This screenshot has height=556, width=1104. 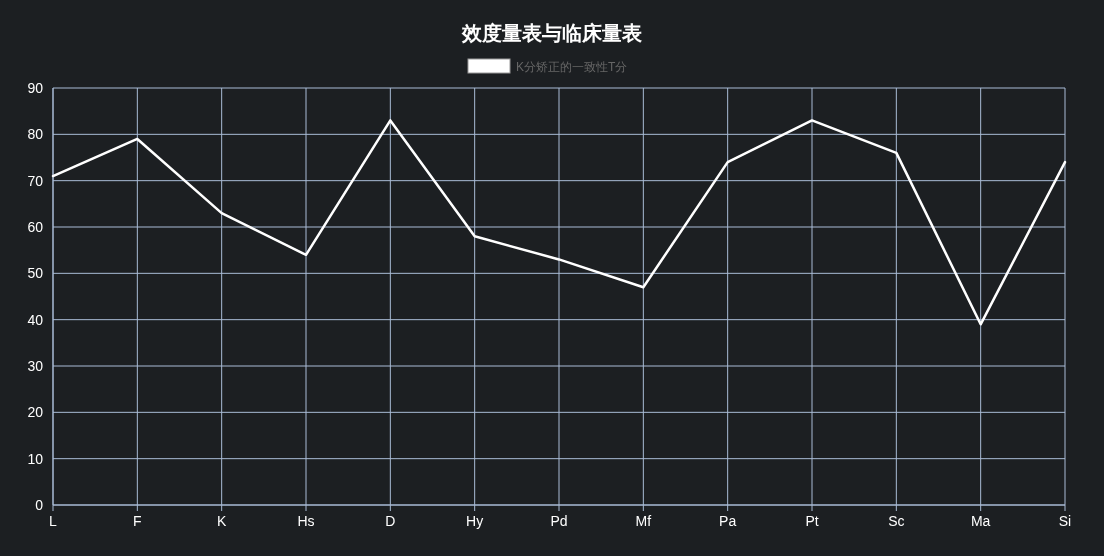 What do you see at coordinates (896, 521) in the screenshot?
I see `x-tick-label: Sc` at bounding box center [896, 521].